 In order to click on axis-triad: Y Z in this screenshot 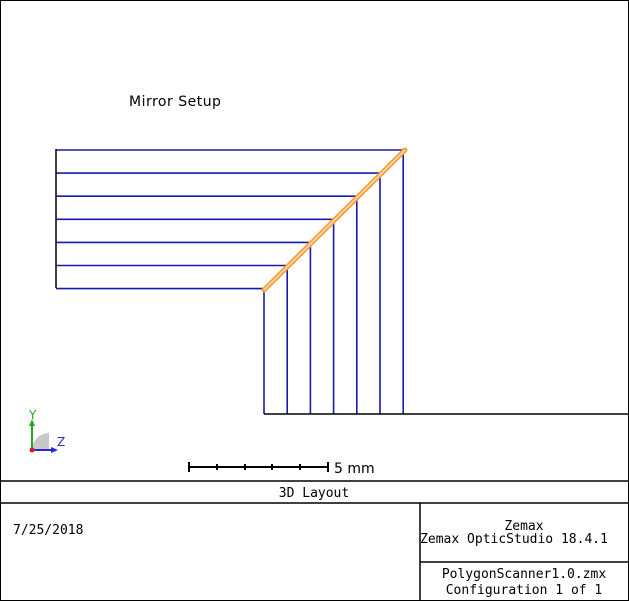, I will do `click(46, 430)`.